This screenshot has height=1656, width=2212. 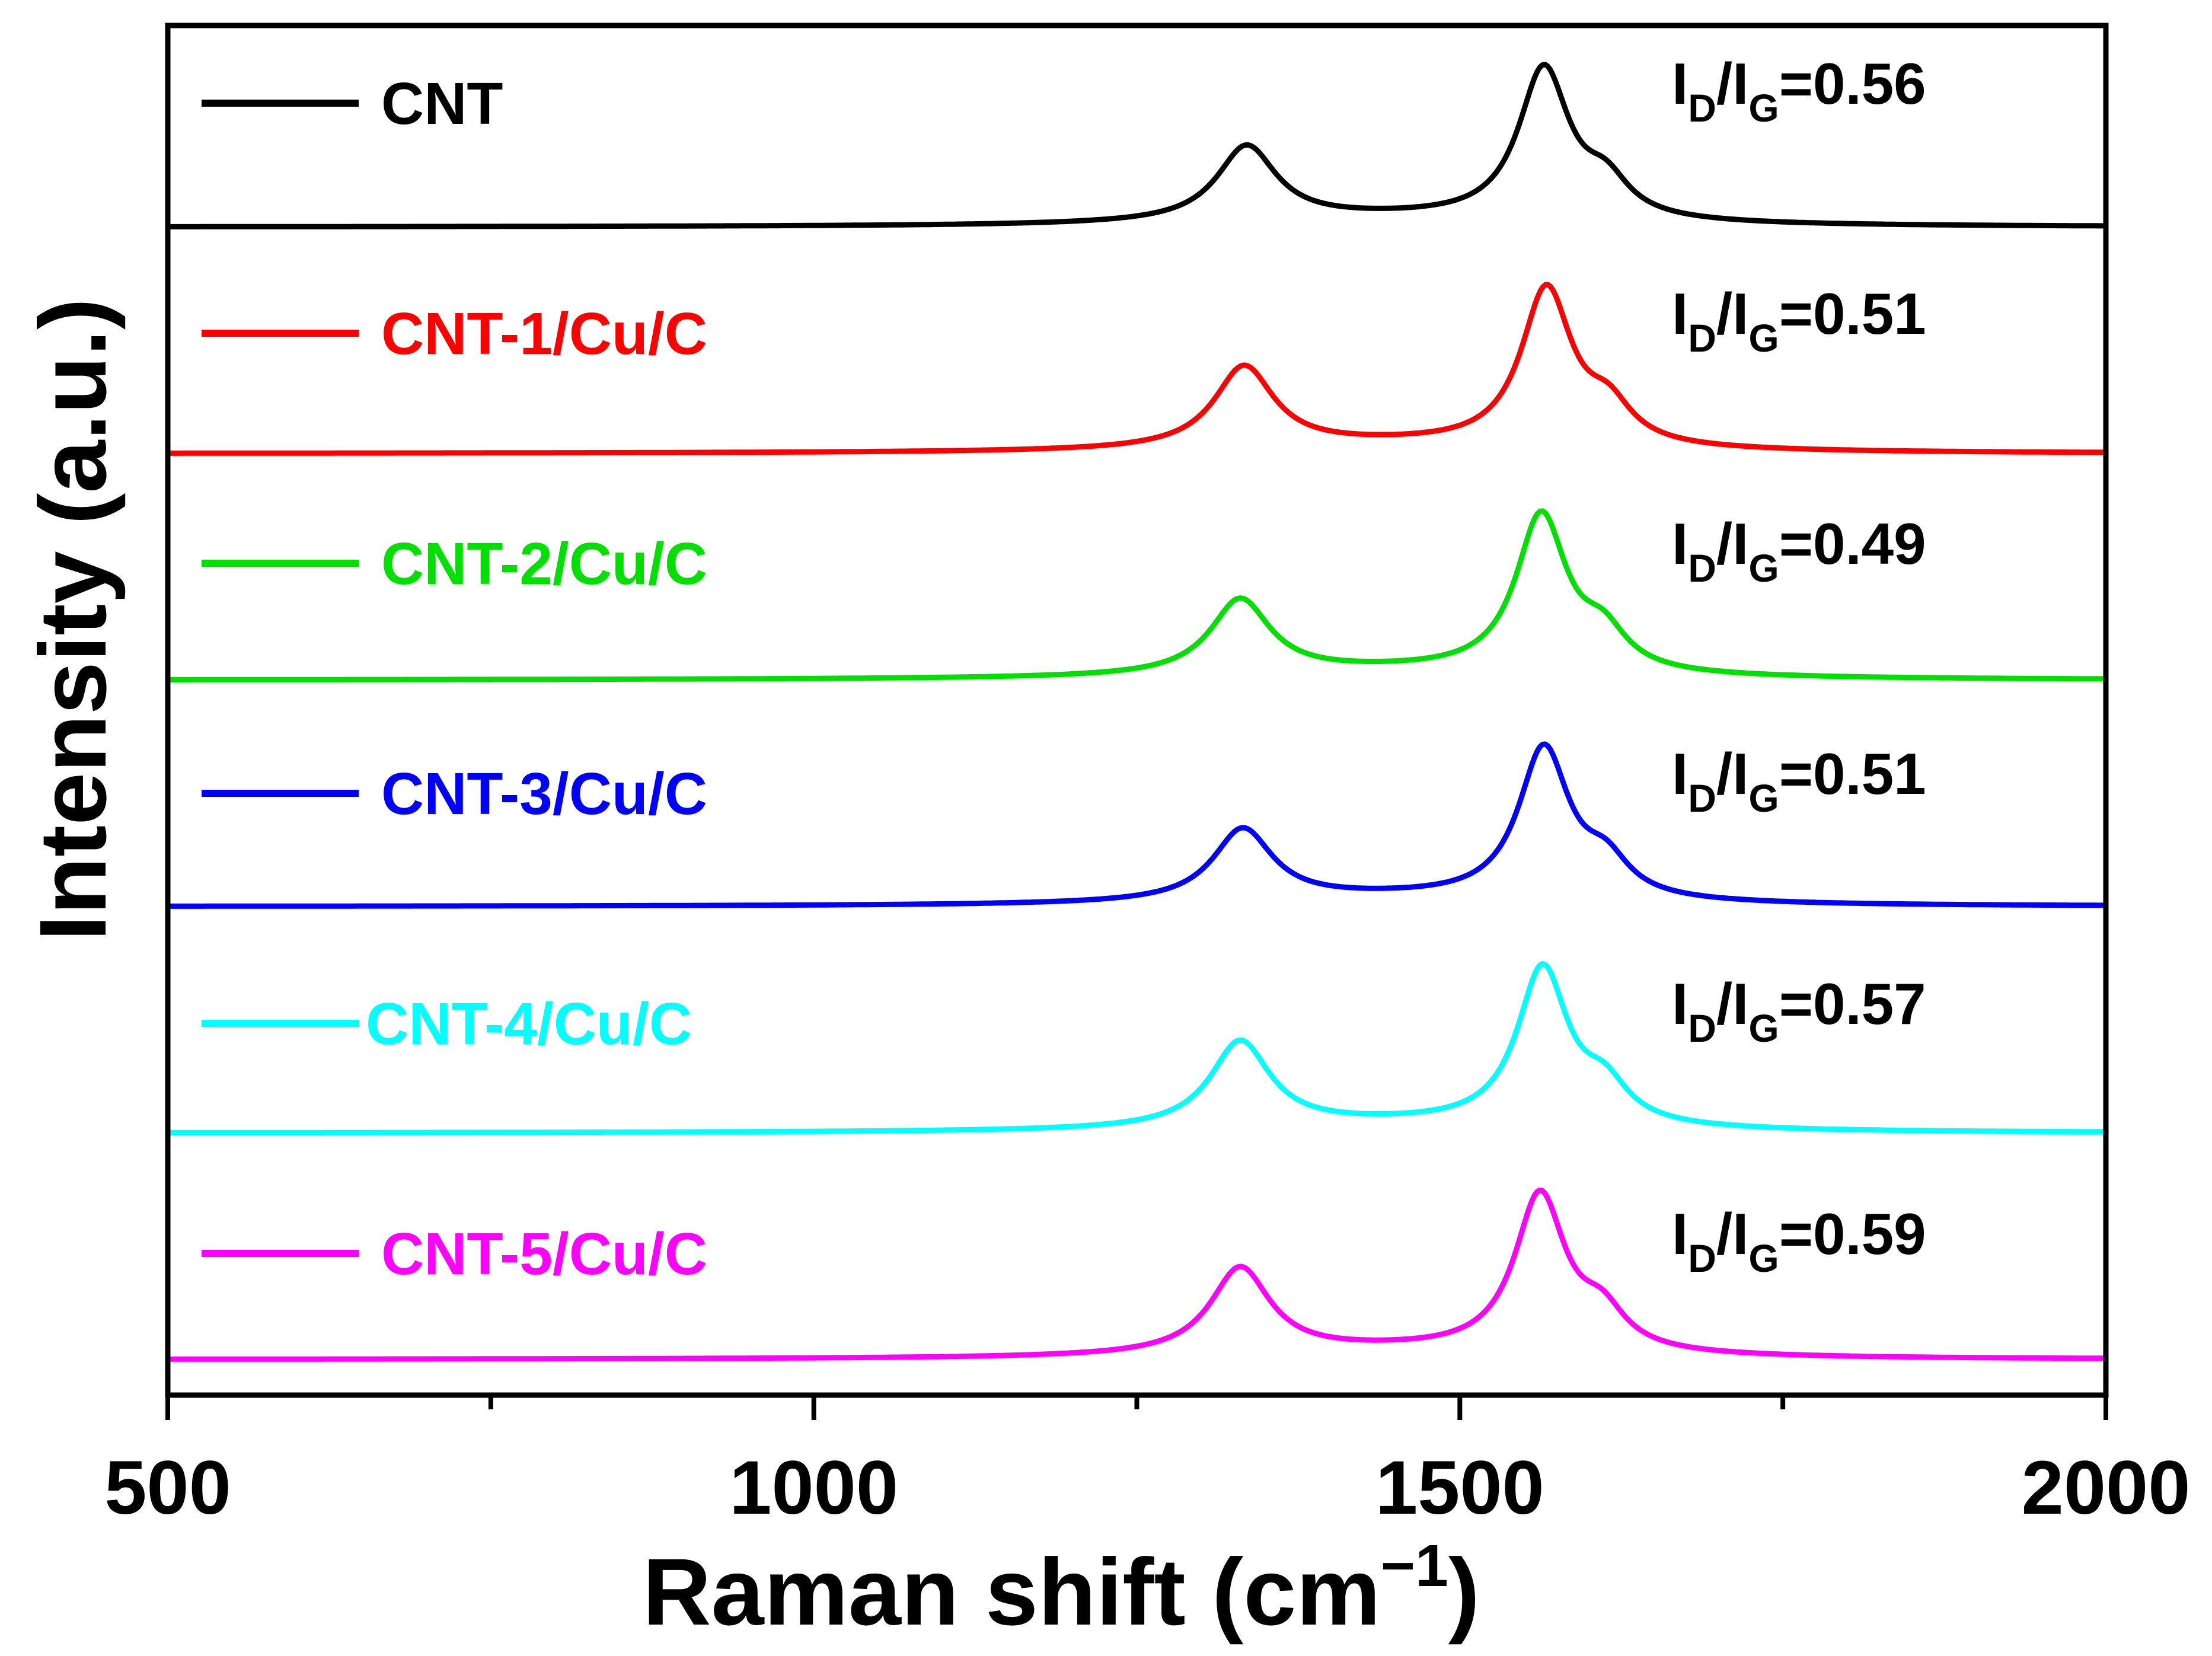 What do you see at coordinates (2106, 1488) in the screenshot?
I see `x-tick-label: 2000` at bounding box center [2106, 1488].